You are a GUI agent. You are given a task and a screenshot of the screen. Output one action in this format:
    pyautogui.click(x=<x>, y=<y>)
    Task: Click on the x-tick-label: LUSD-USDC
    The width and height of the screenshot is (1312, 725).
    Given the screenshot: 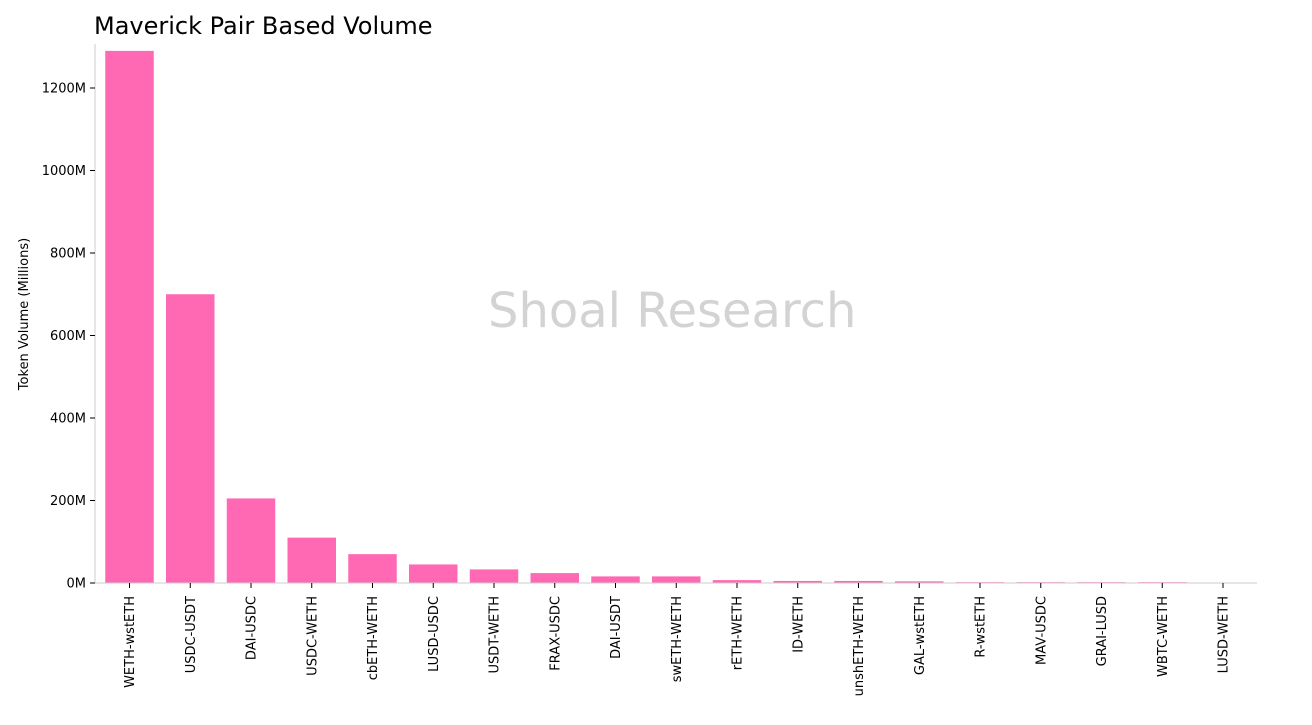 What is the action you would take?
    pyautogui.click(x=434, y=634)
    